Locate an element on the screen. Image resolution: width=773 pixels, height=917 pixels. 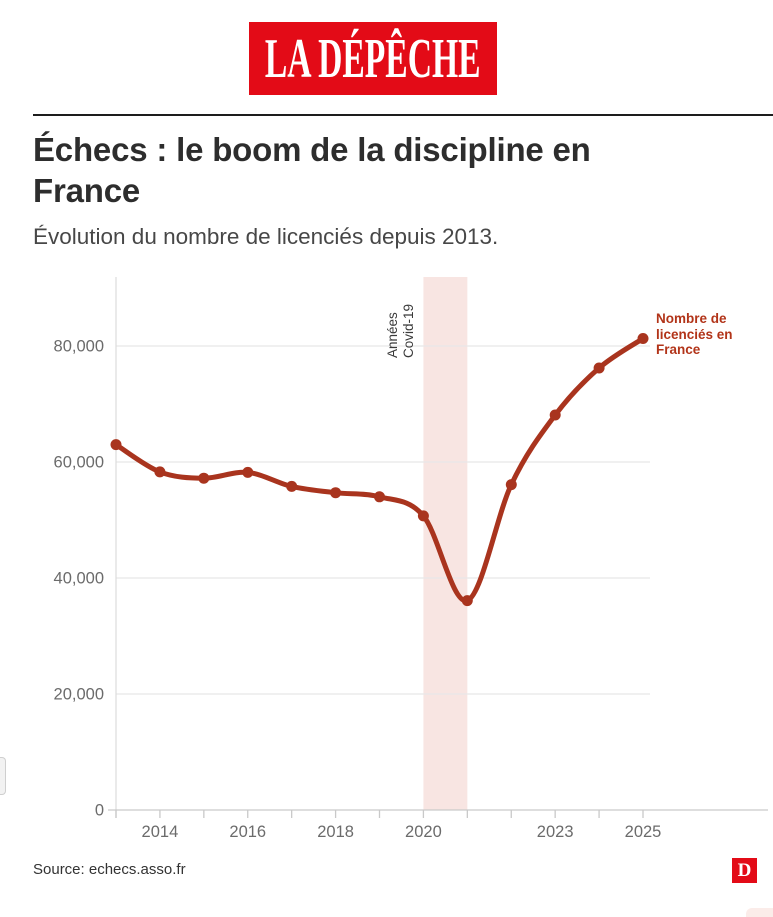
x-axis-label: 2025 is located at coordinates (643, 832).